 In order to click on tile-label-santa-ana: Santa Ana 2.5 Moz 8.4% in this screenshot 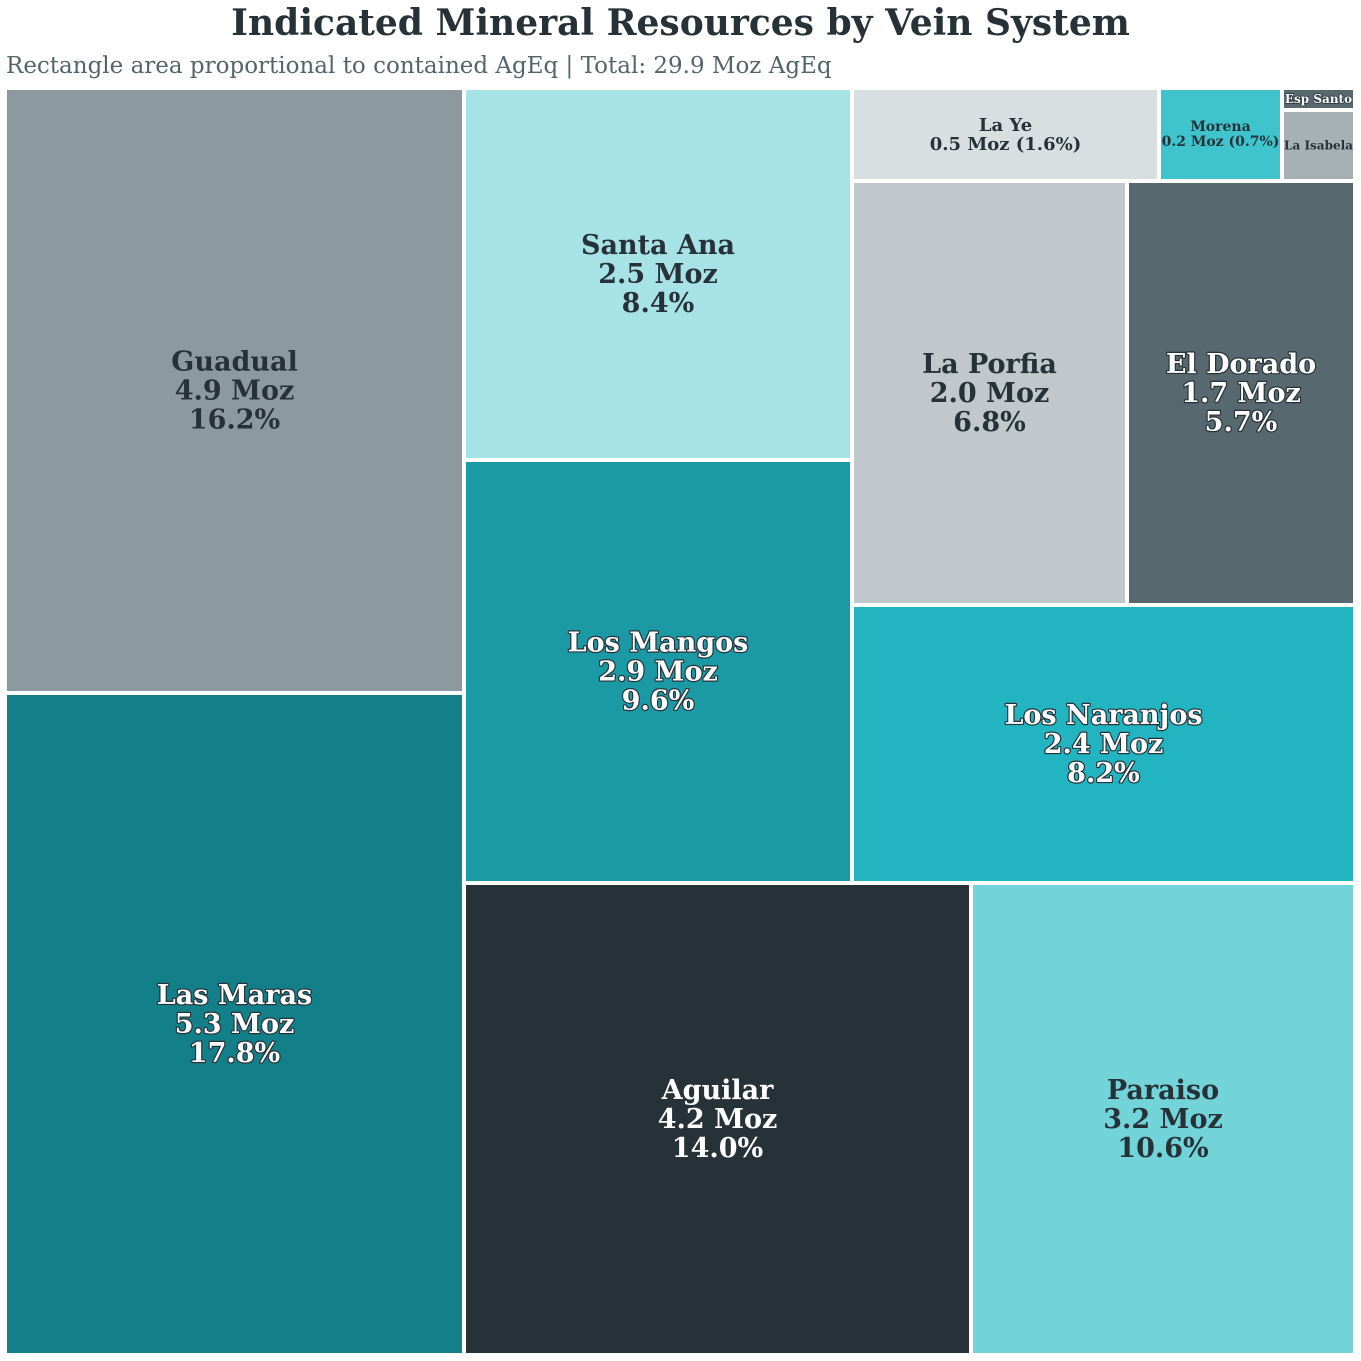, I will do `click(658, 273)`.